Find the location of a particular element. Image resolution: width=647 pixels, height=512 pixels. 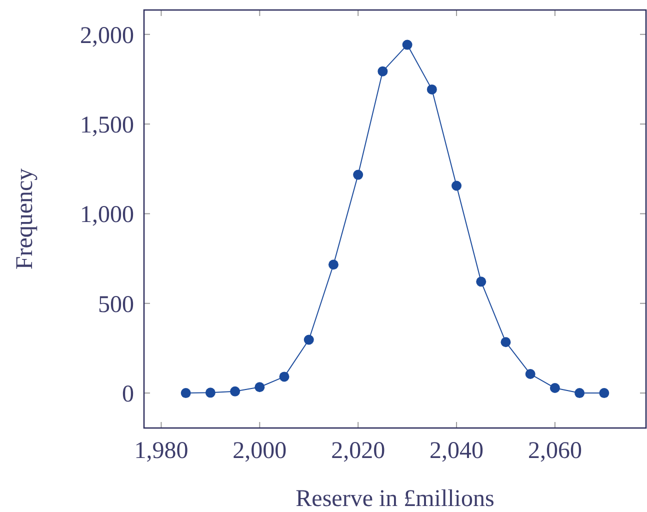

x-tick-label: 2,020 is located at coordinates (358, 451).